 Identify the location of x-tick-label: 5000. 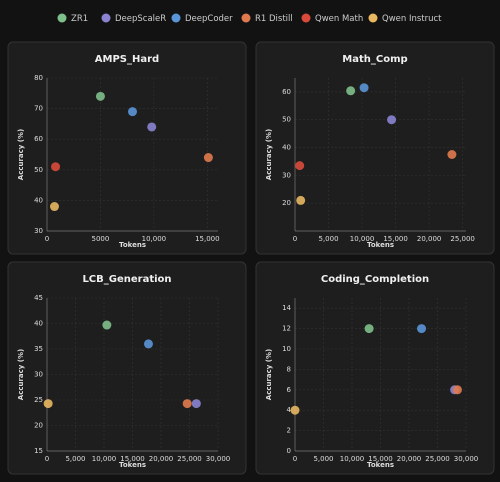
(101, 239).